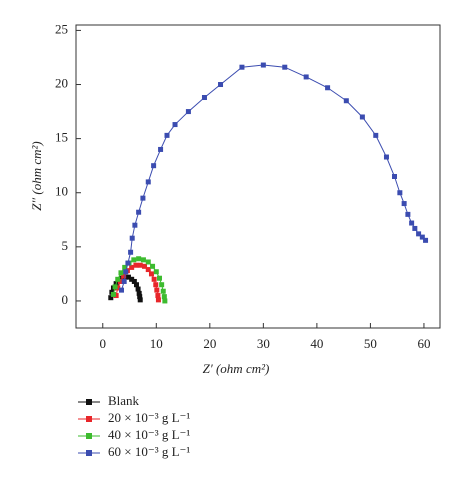  What do you see at coordinates (236, 368) in the screenshot?
I see `x-axis-label: Z′ (ohm cm²)` at bounding box center [236, 368].